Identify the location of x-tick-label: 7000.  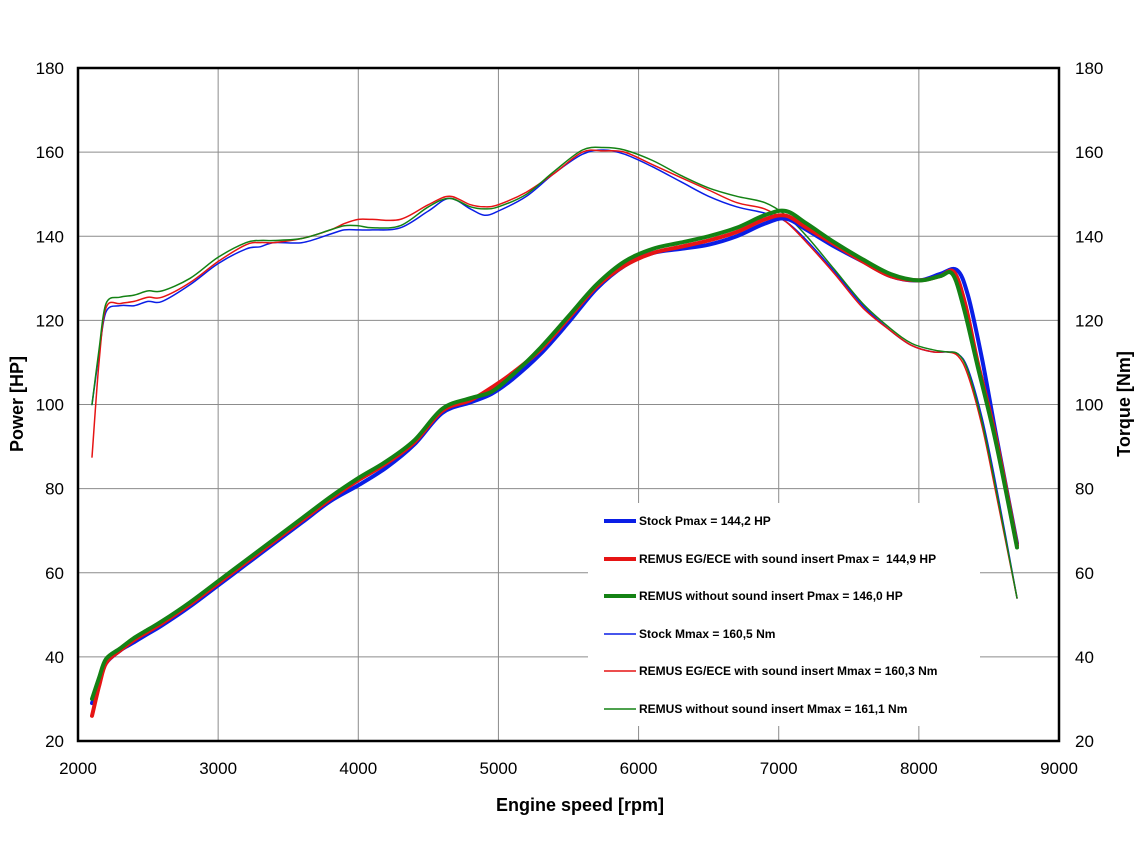
(779, 768).